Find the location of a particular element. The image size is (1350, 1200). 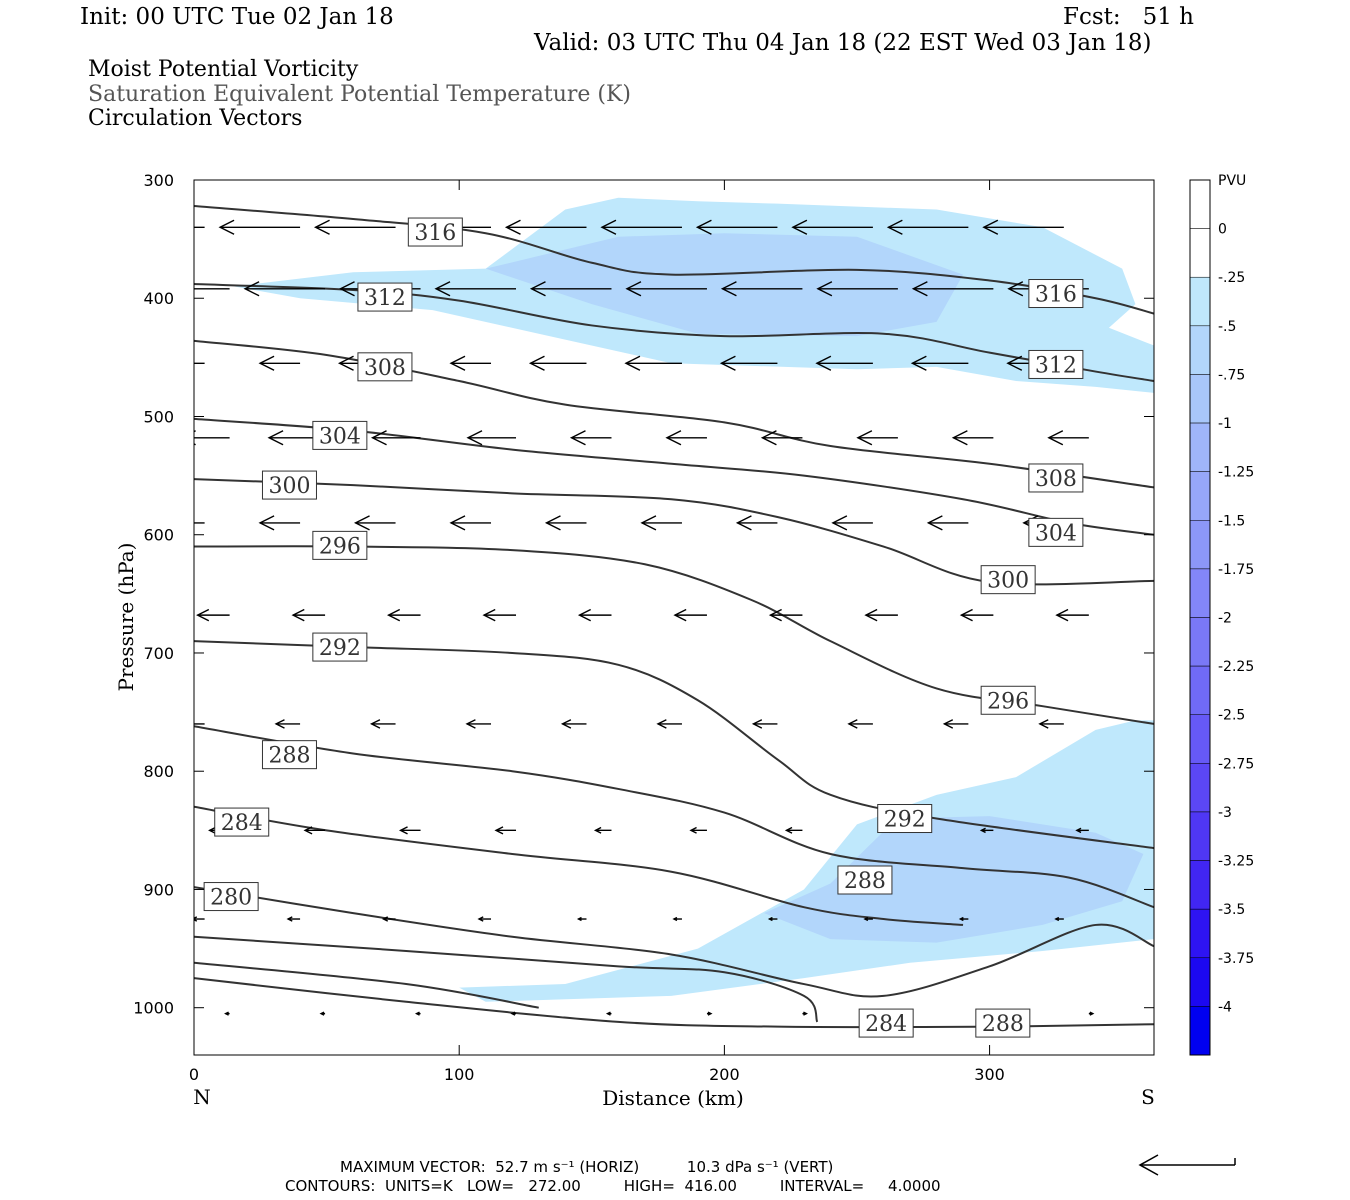

svg-text: 304 is located at coordinates (1056, 533).